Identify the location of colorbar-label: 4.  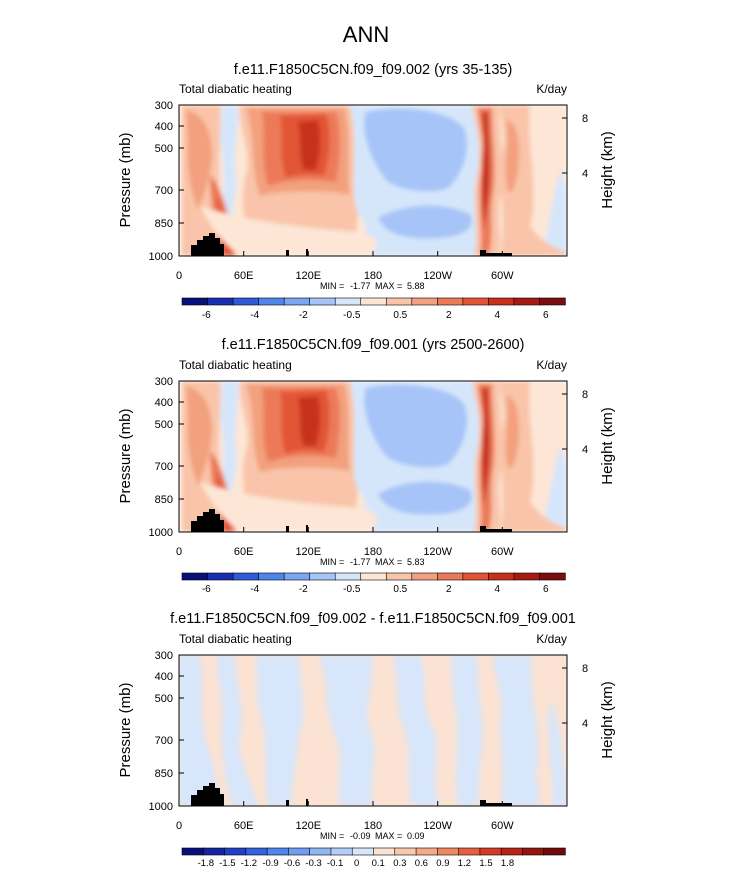
(498, 315).